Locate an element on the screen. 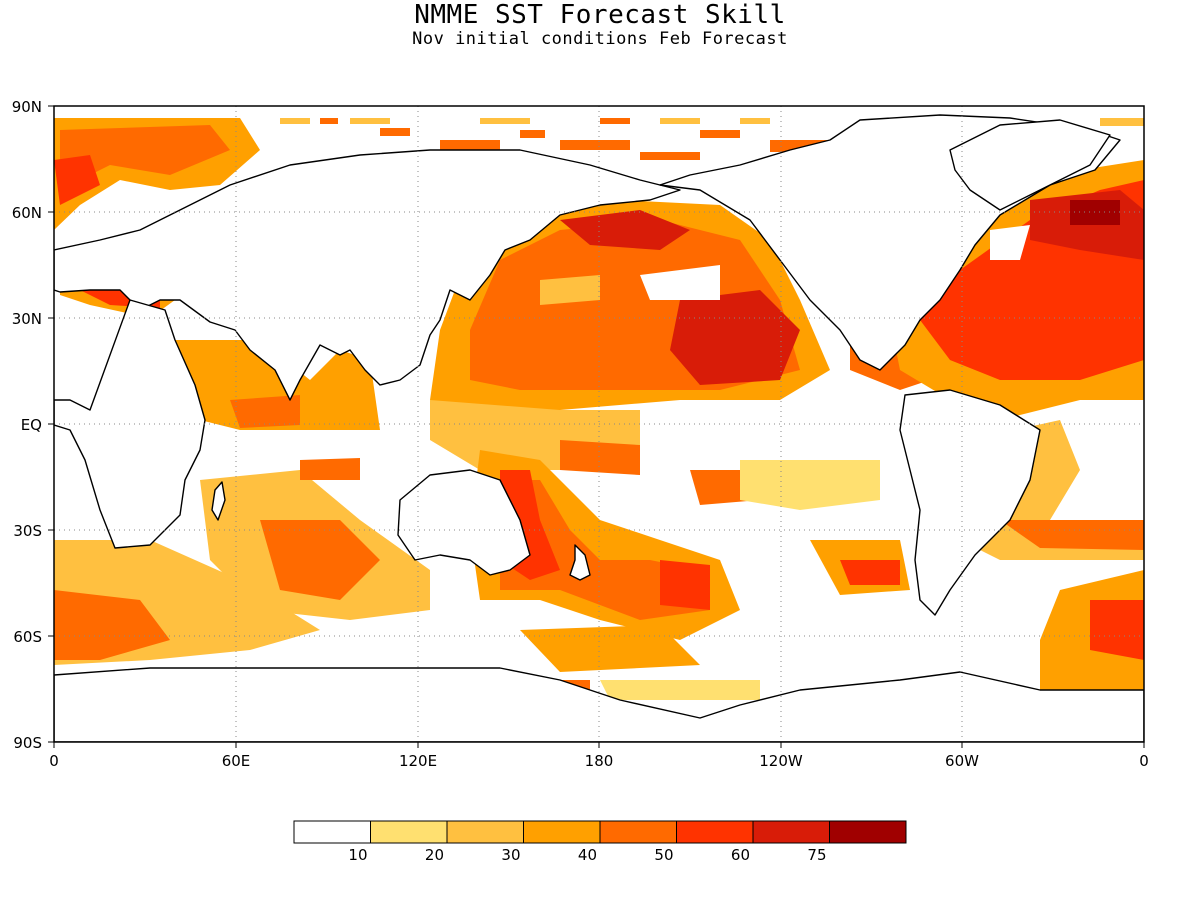 This screenshot has height=900, width=1200. map-subtitle: Nov initial conditions Feb Forecast is located at coordinates (600, 39).